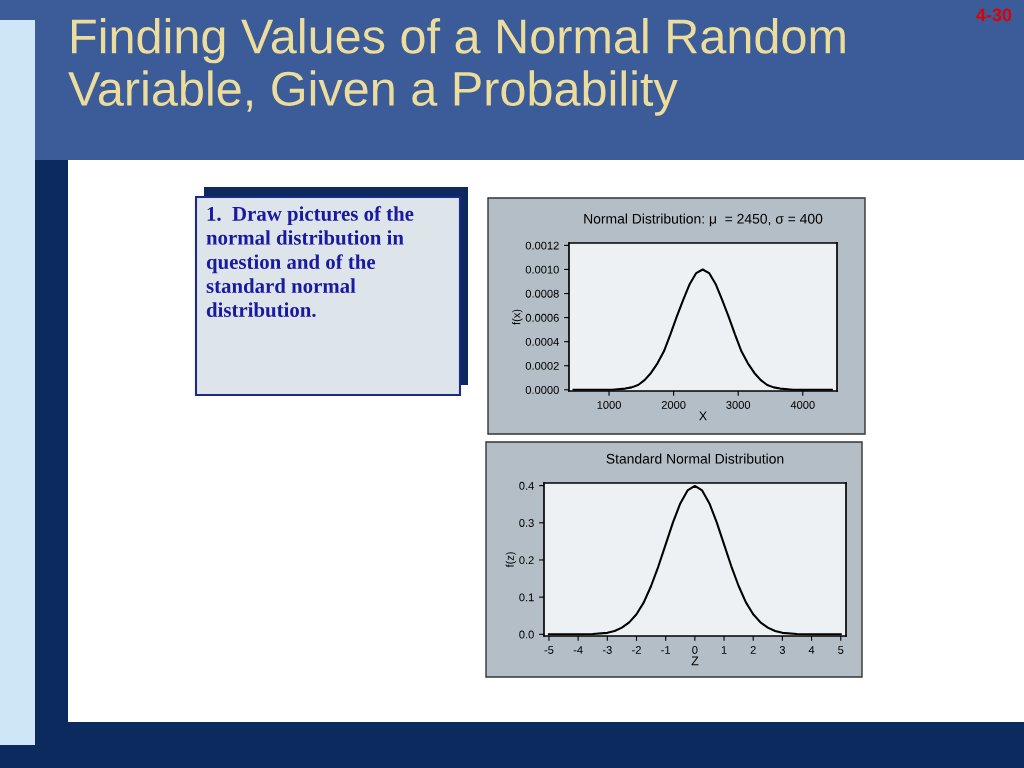 This screenshot has width=1024, height=768. Describe the element at coordinates (578, 650) in the screenshot. I see `x-tick-label: -4` at that location.